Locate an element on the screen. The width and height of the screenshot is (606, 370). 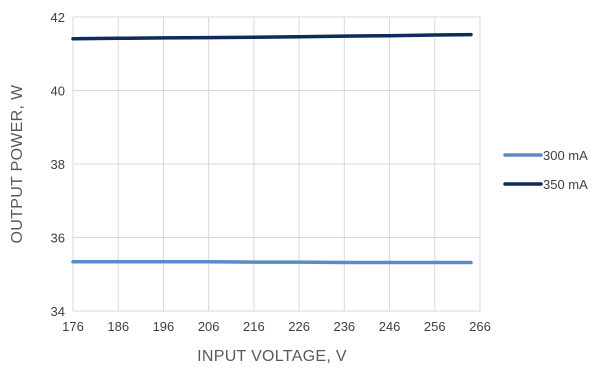
y-tick-labels: 34 36 38 40 42 is located at coordinates (58, 164).